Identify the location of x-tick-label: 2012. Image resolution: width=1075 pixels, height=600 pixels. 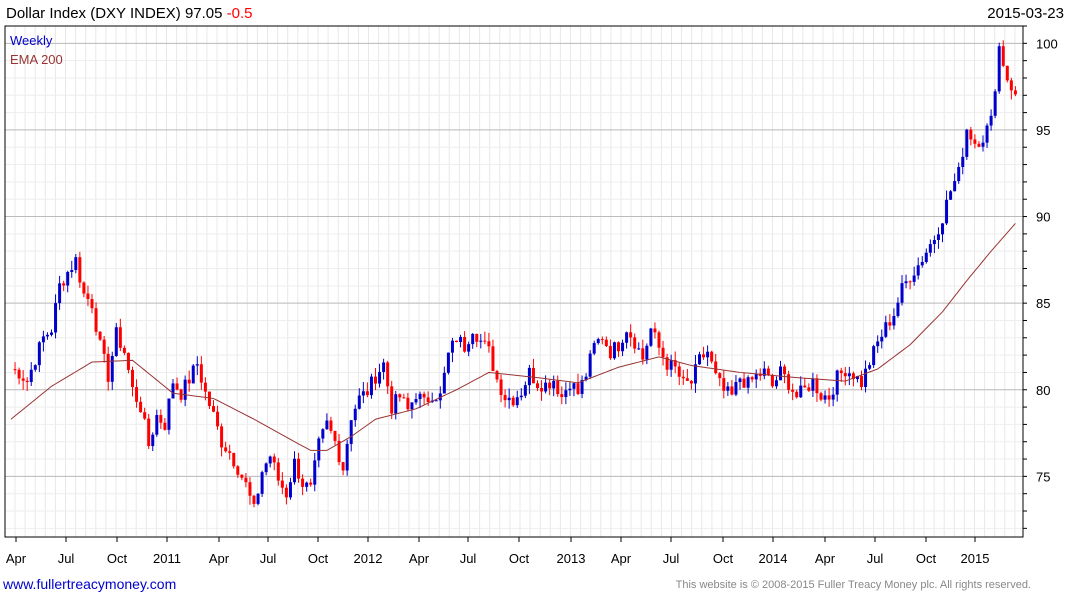
(368, 558).